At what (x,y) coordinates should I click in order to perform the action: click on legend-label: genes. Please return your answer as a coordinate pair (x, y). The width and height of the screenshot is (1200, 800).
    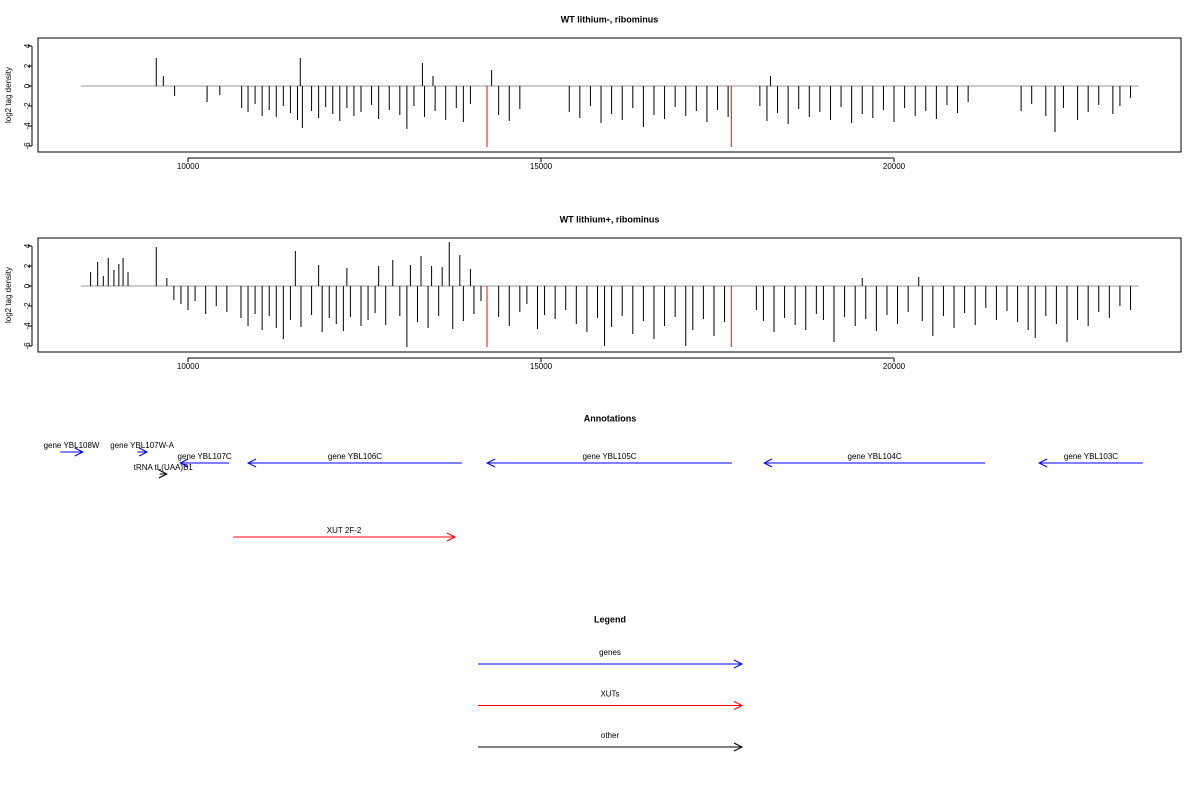
    Looking at the image, I should click on (610, 652).